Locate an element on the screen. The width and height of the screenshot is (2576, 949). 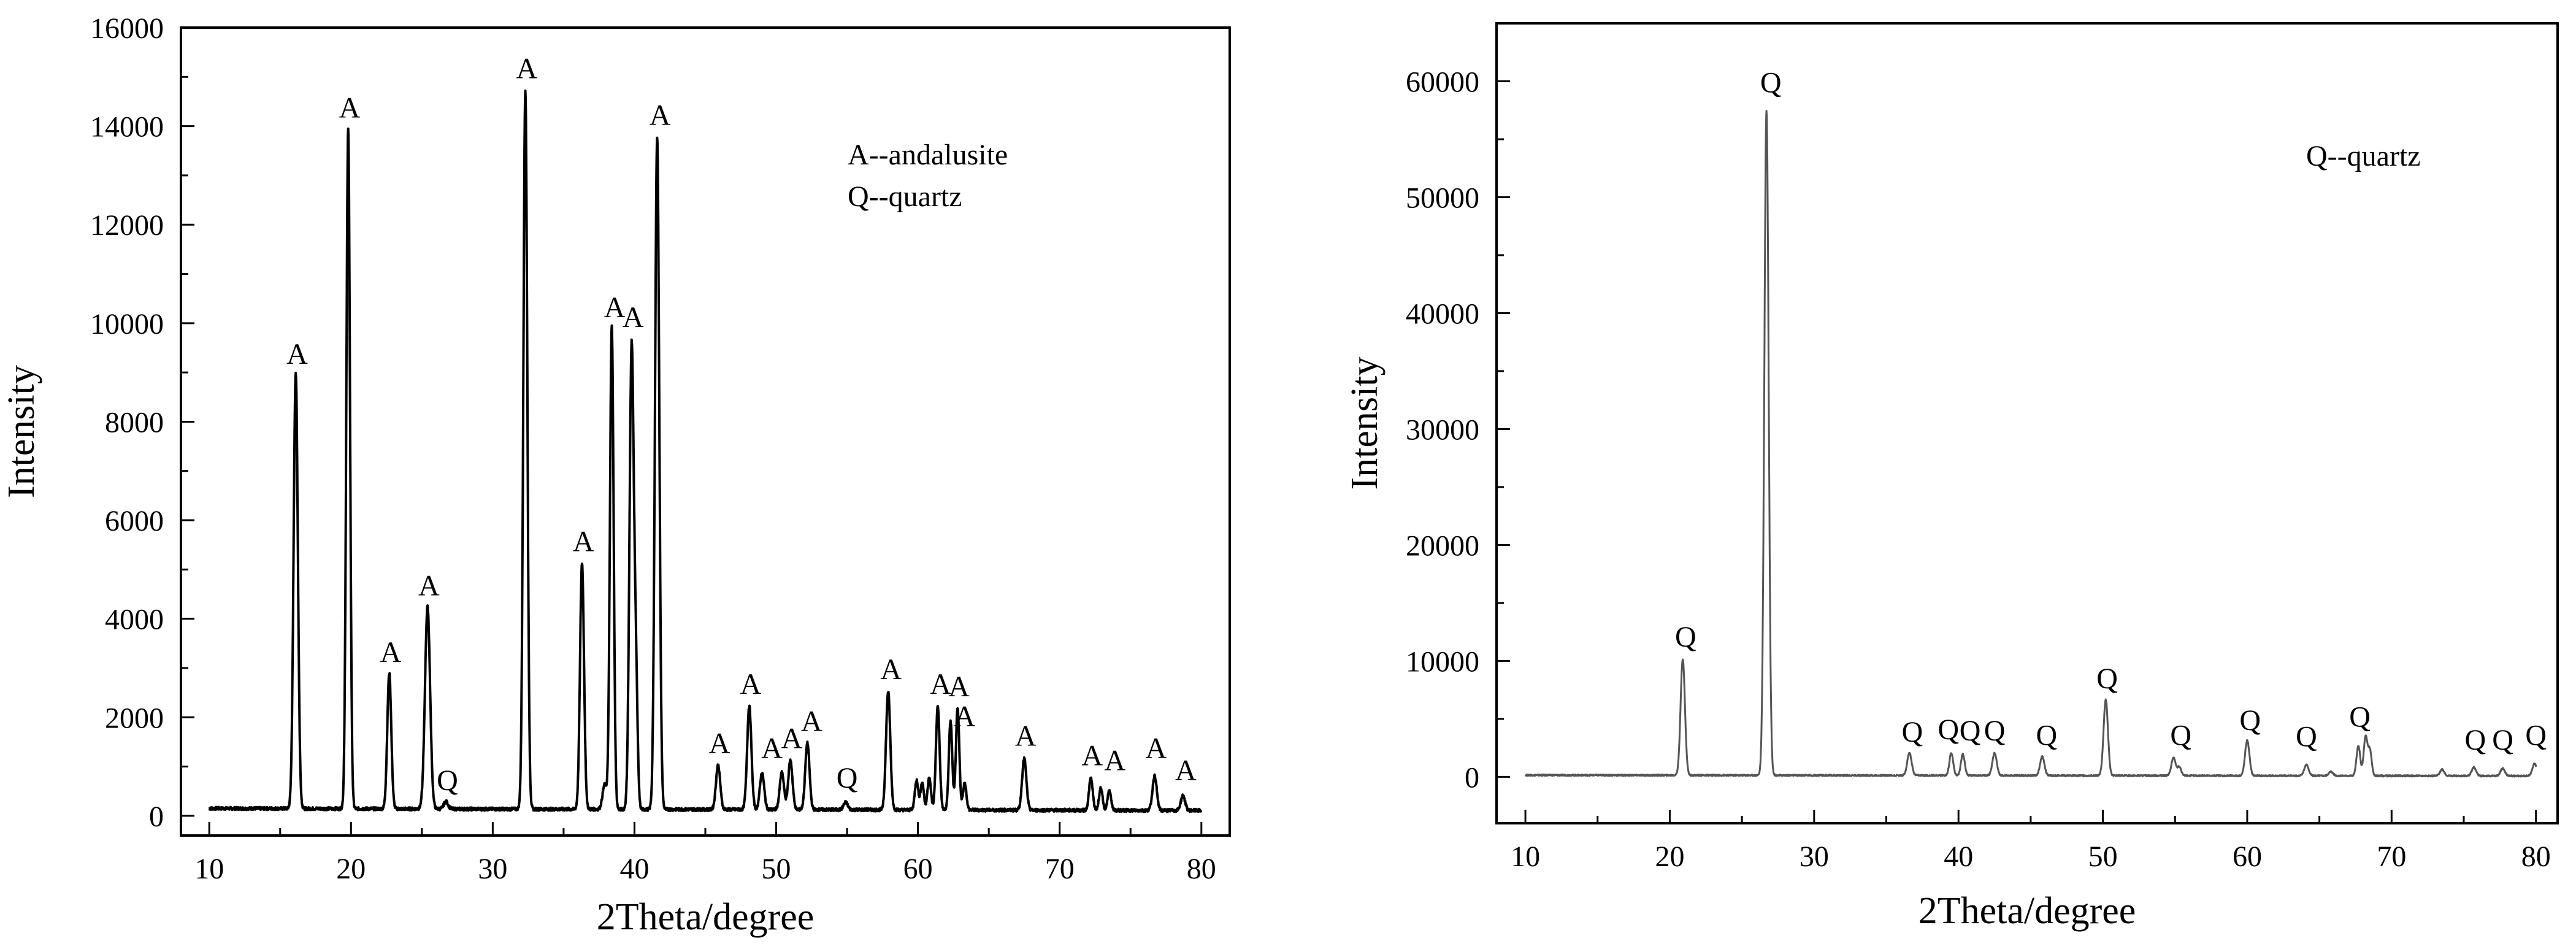
y-tick-label: 4000 is located at coordinates (134, 620).